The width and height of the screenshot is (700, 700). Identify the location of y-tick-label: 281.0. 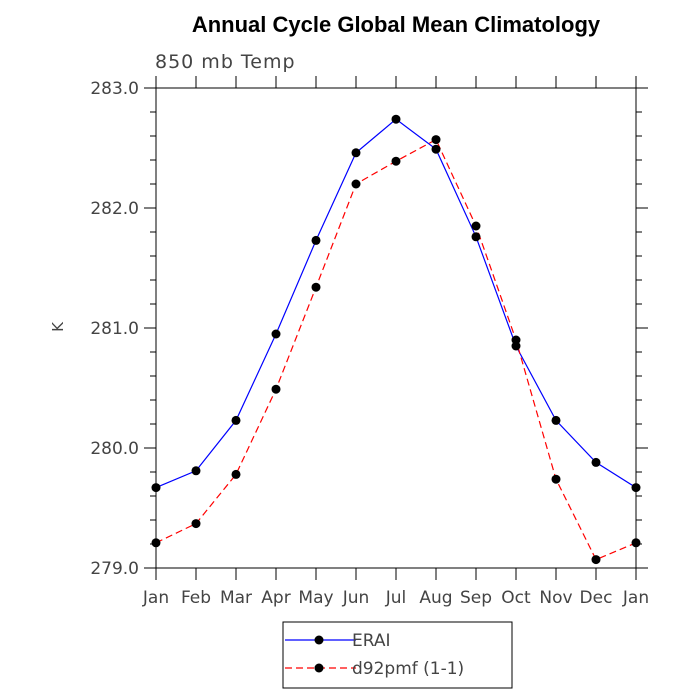
(114, 329).